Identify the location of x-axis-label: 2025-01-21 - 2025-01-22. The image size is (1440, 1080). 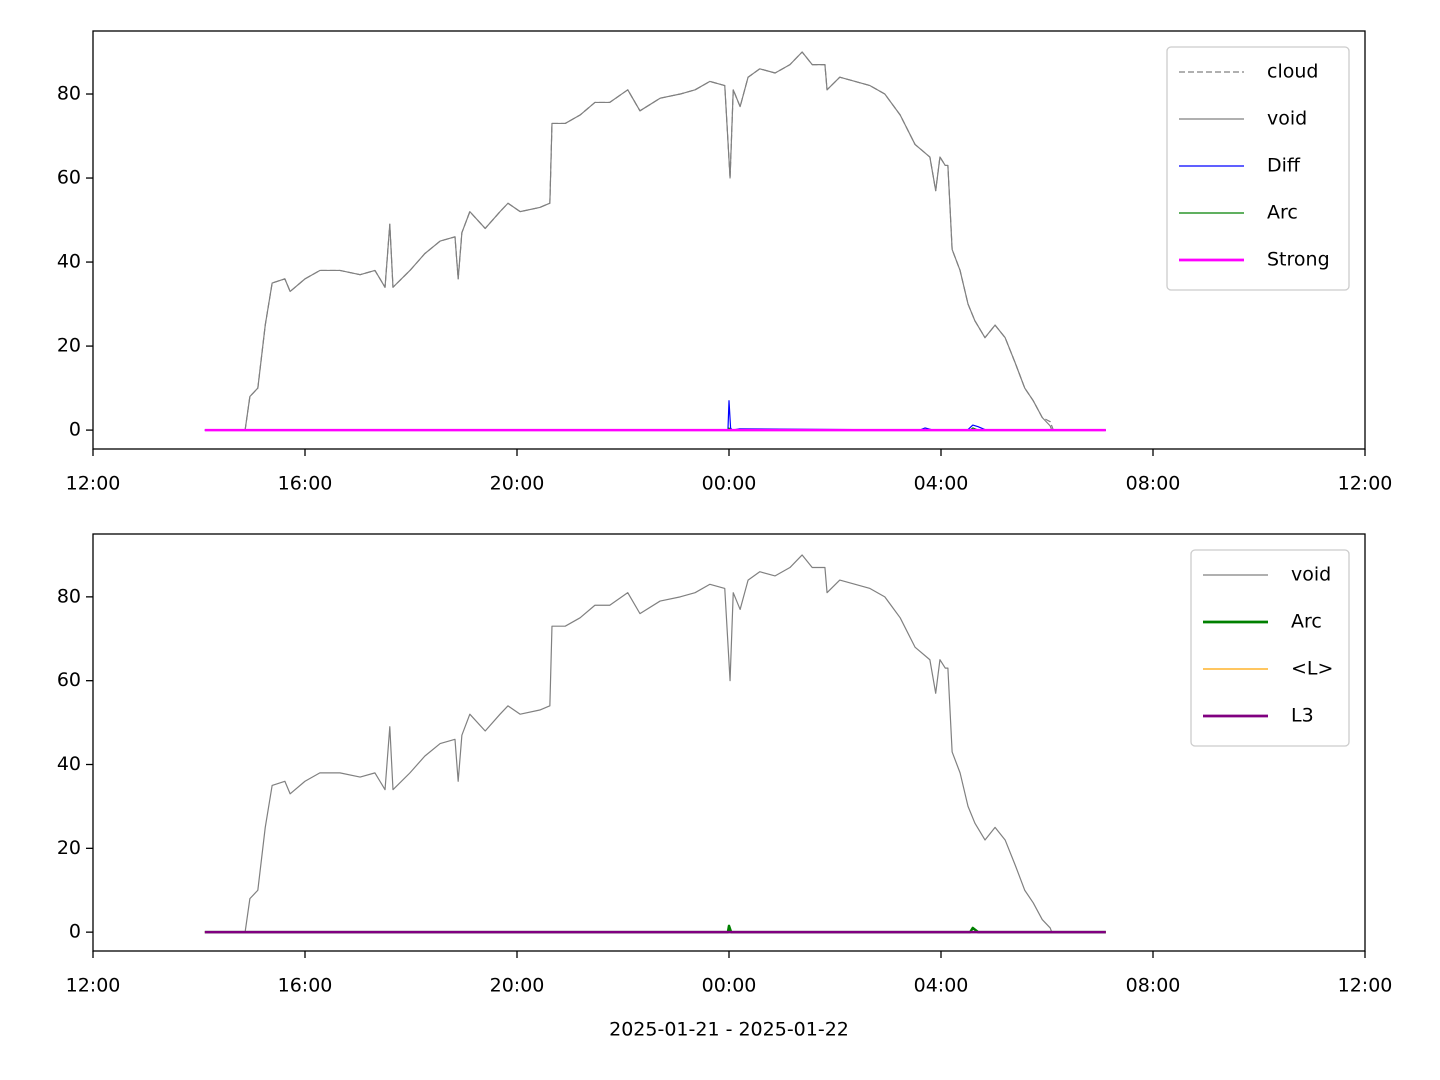
(729, 1030).